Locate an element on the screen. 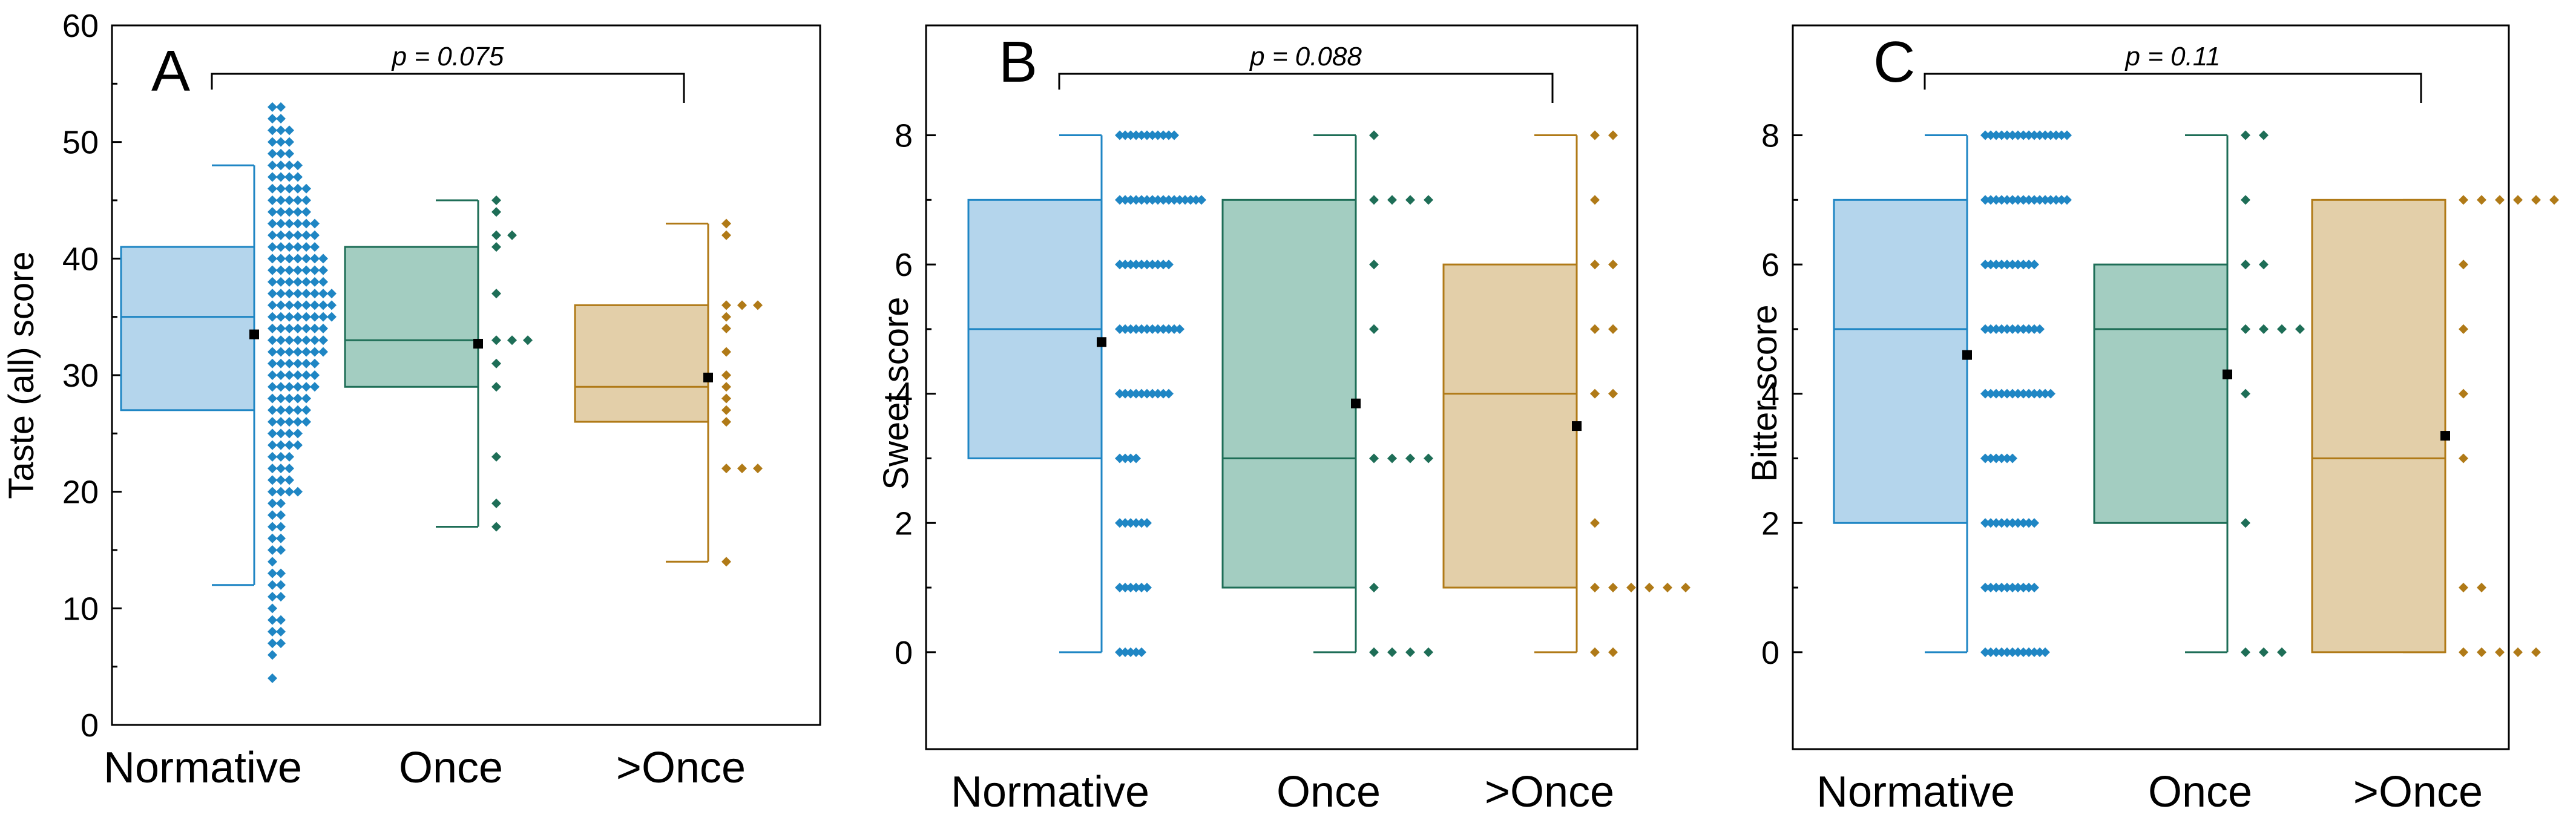 This screenshot has width=2576, height=829. y-axis-label: Sweet score is located at coordinates (896, 393).